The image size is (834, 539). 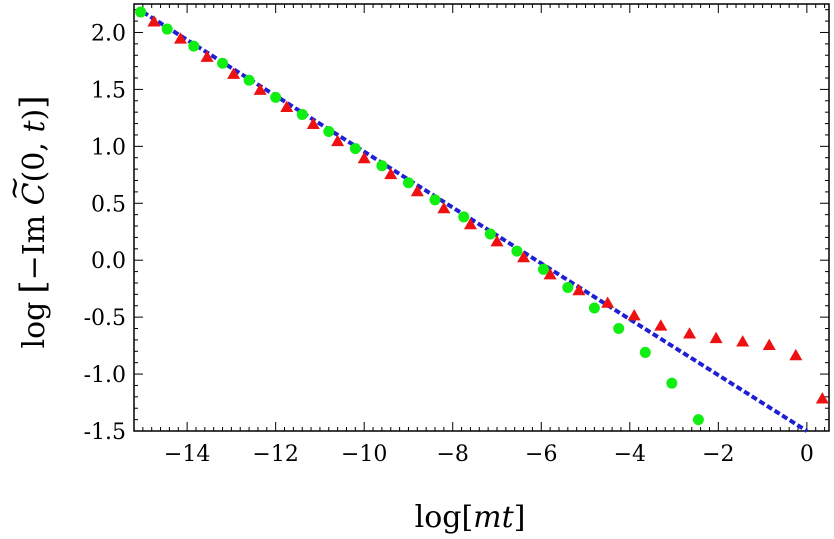 What do you see at coordinates (807, 454) in the screenshot?
I see `x-tick-label: 0` at bounding box center [807, 454].